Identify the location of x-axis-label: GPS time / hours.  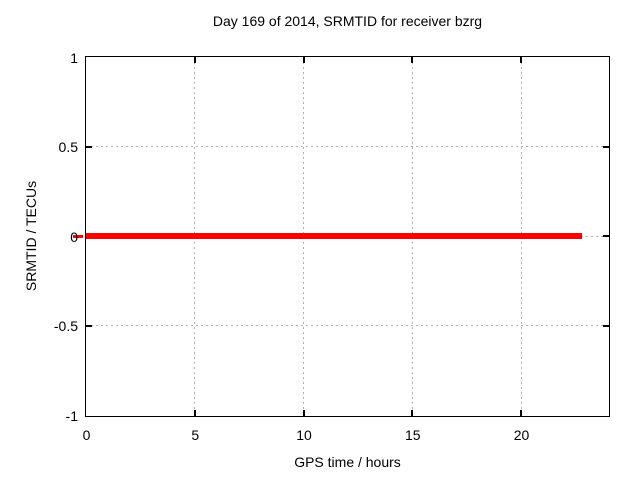
(347, 462).